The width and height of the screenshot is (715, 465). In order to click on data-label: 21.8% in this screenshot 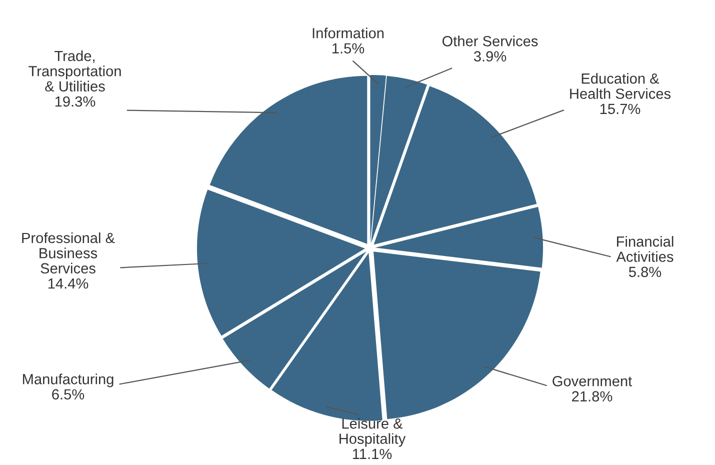, I will do `click(592, 396)`.